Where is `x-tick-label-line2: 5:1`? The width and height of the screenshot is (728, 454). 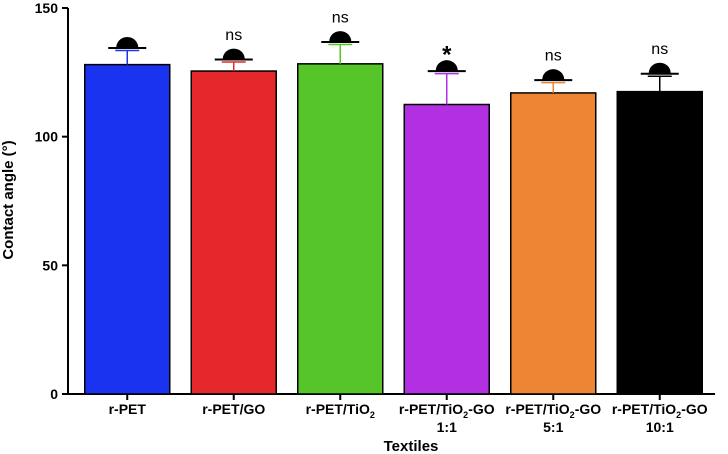 x-tick-label-line2: 5:1 is located at coordinates (553, 427).